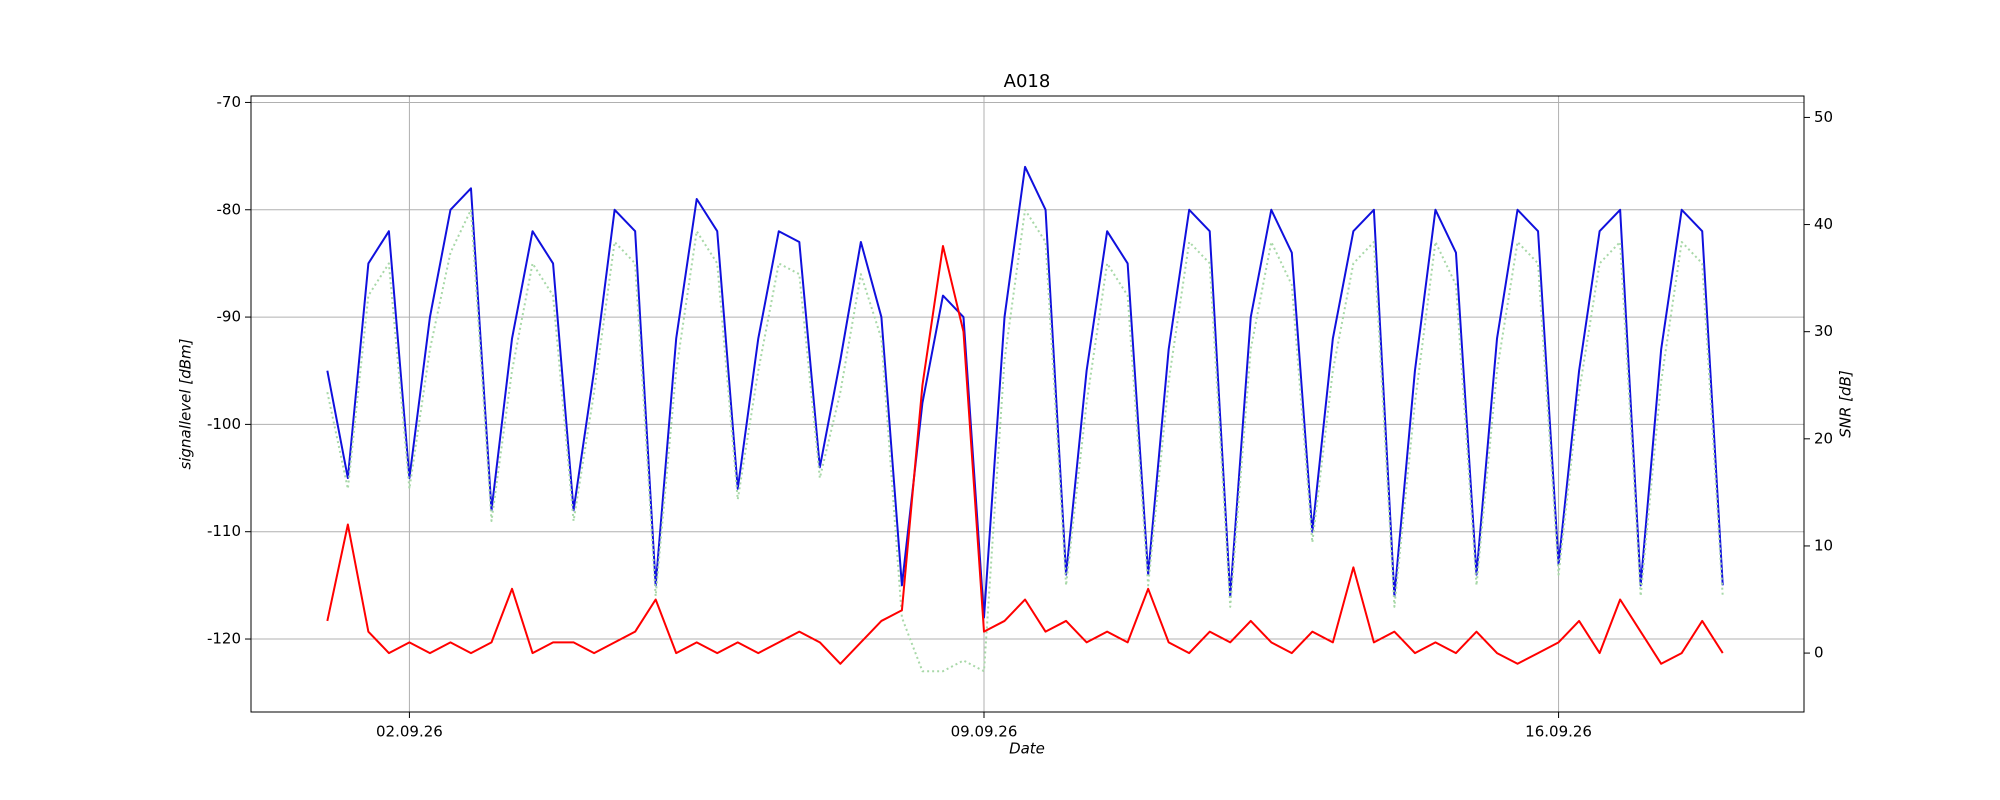 The height and width of the screenshot is (800, 2000). Describe the element at coordinates (1558, 732) in the screenshot. I see `x-tick-label: 16.09.26` at that location.